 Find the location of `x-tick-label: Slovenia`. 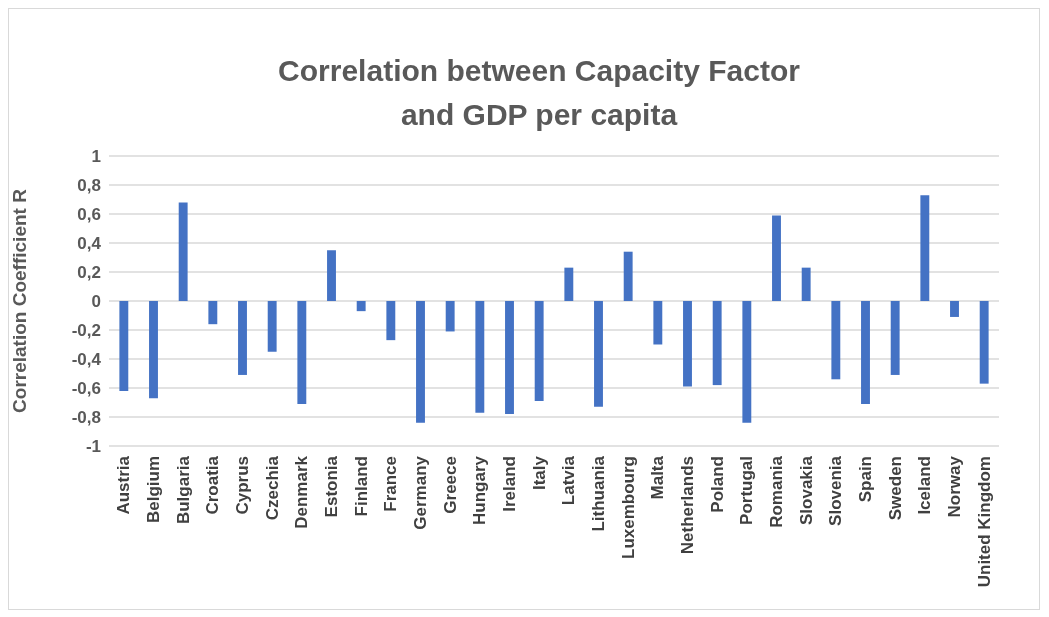

x-tick-label: Slovenia is located at coordinates (836, 490).